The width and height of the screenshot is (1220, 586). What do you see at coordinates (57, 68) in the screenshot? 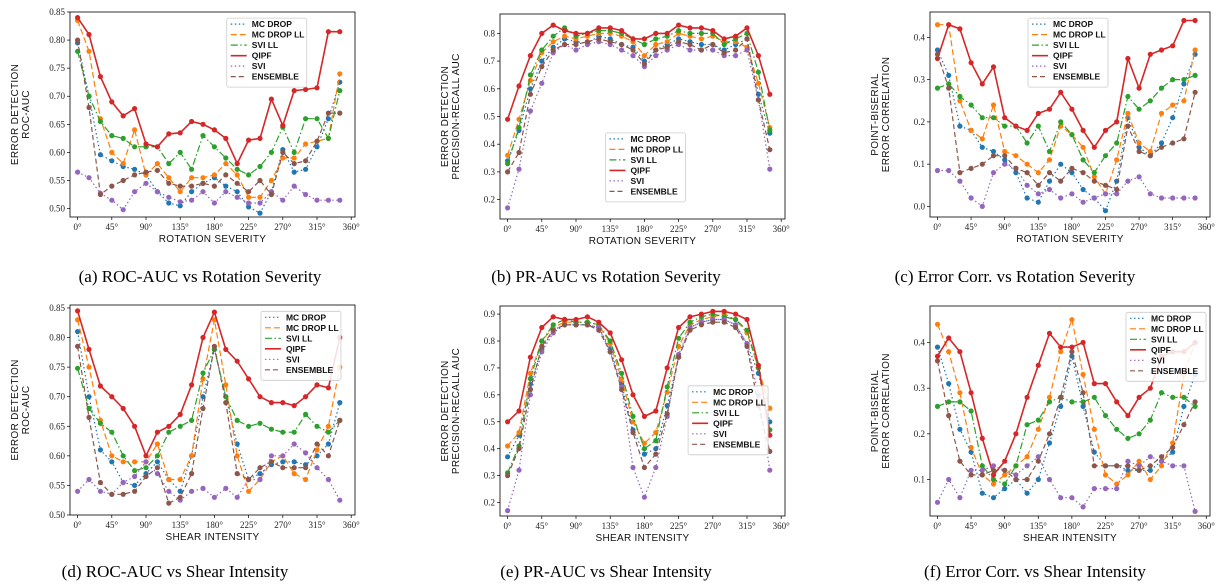
I see `y-tick-label: 0.75` at bounding box center [57, 68].